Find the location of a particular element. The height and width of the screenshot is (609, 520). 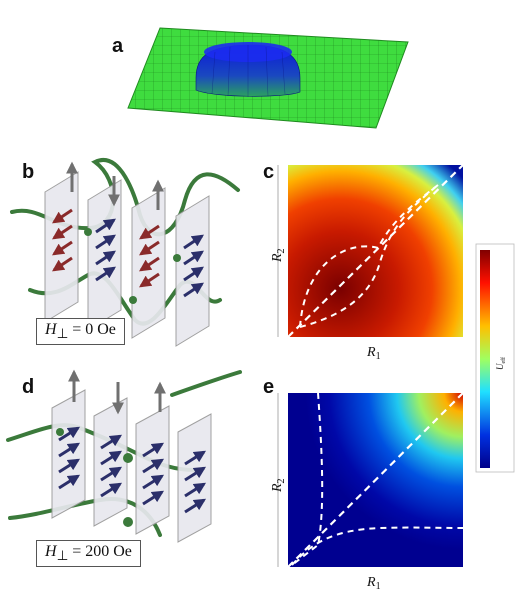

colorbar: Ueff is located at coordinates (495, 358).